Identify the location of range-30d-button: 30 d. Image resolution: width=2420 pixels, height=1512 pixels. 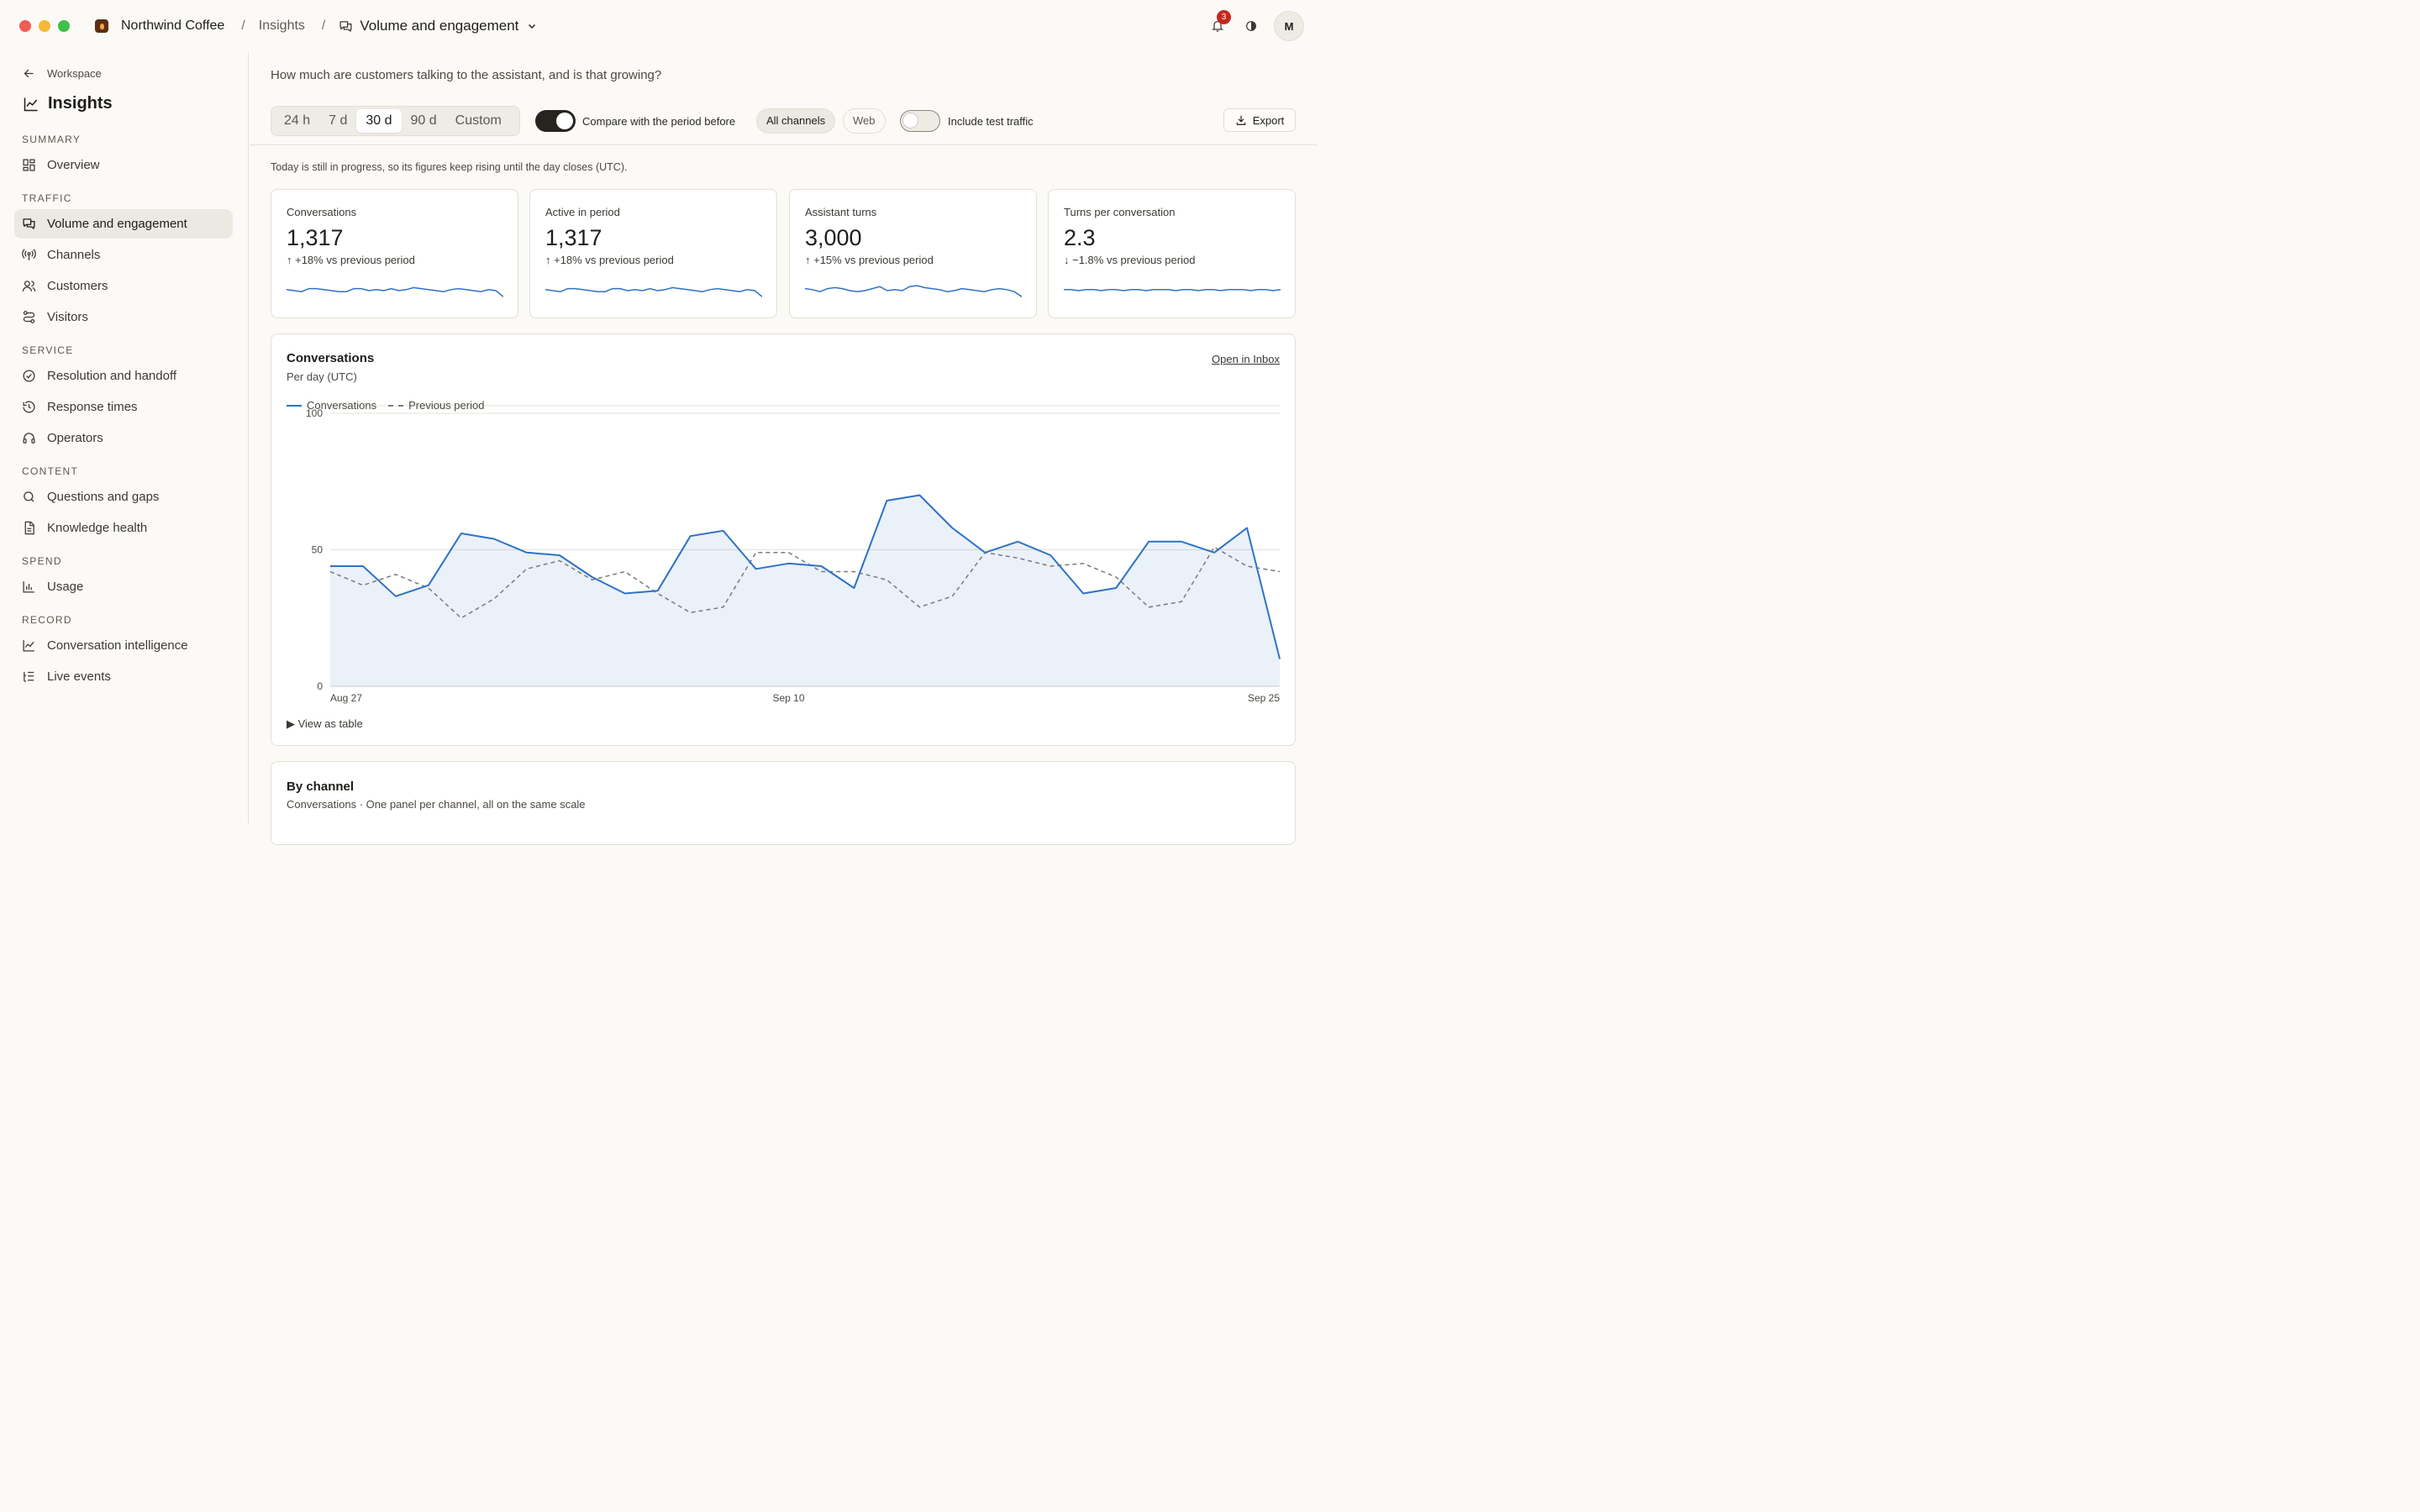
(379, 121).